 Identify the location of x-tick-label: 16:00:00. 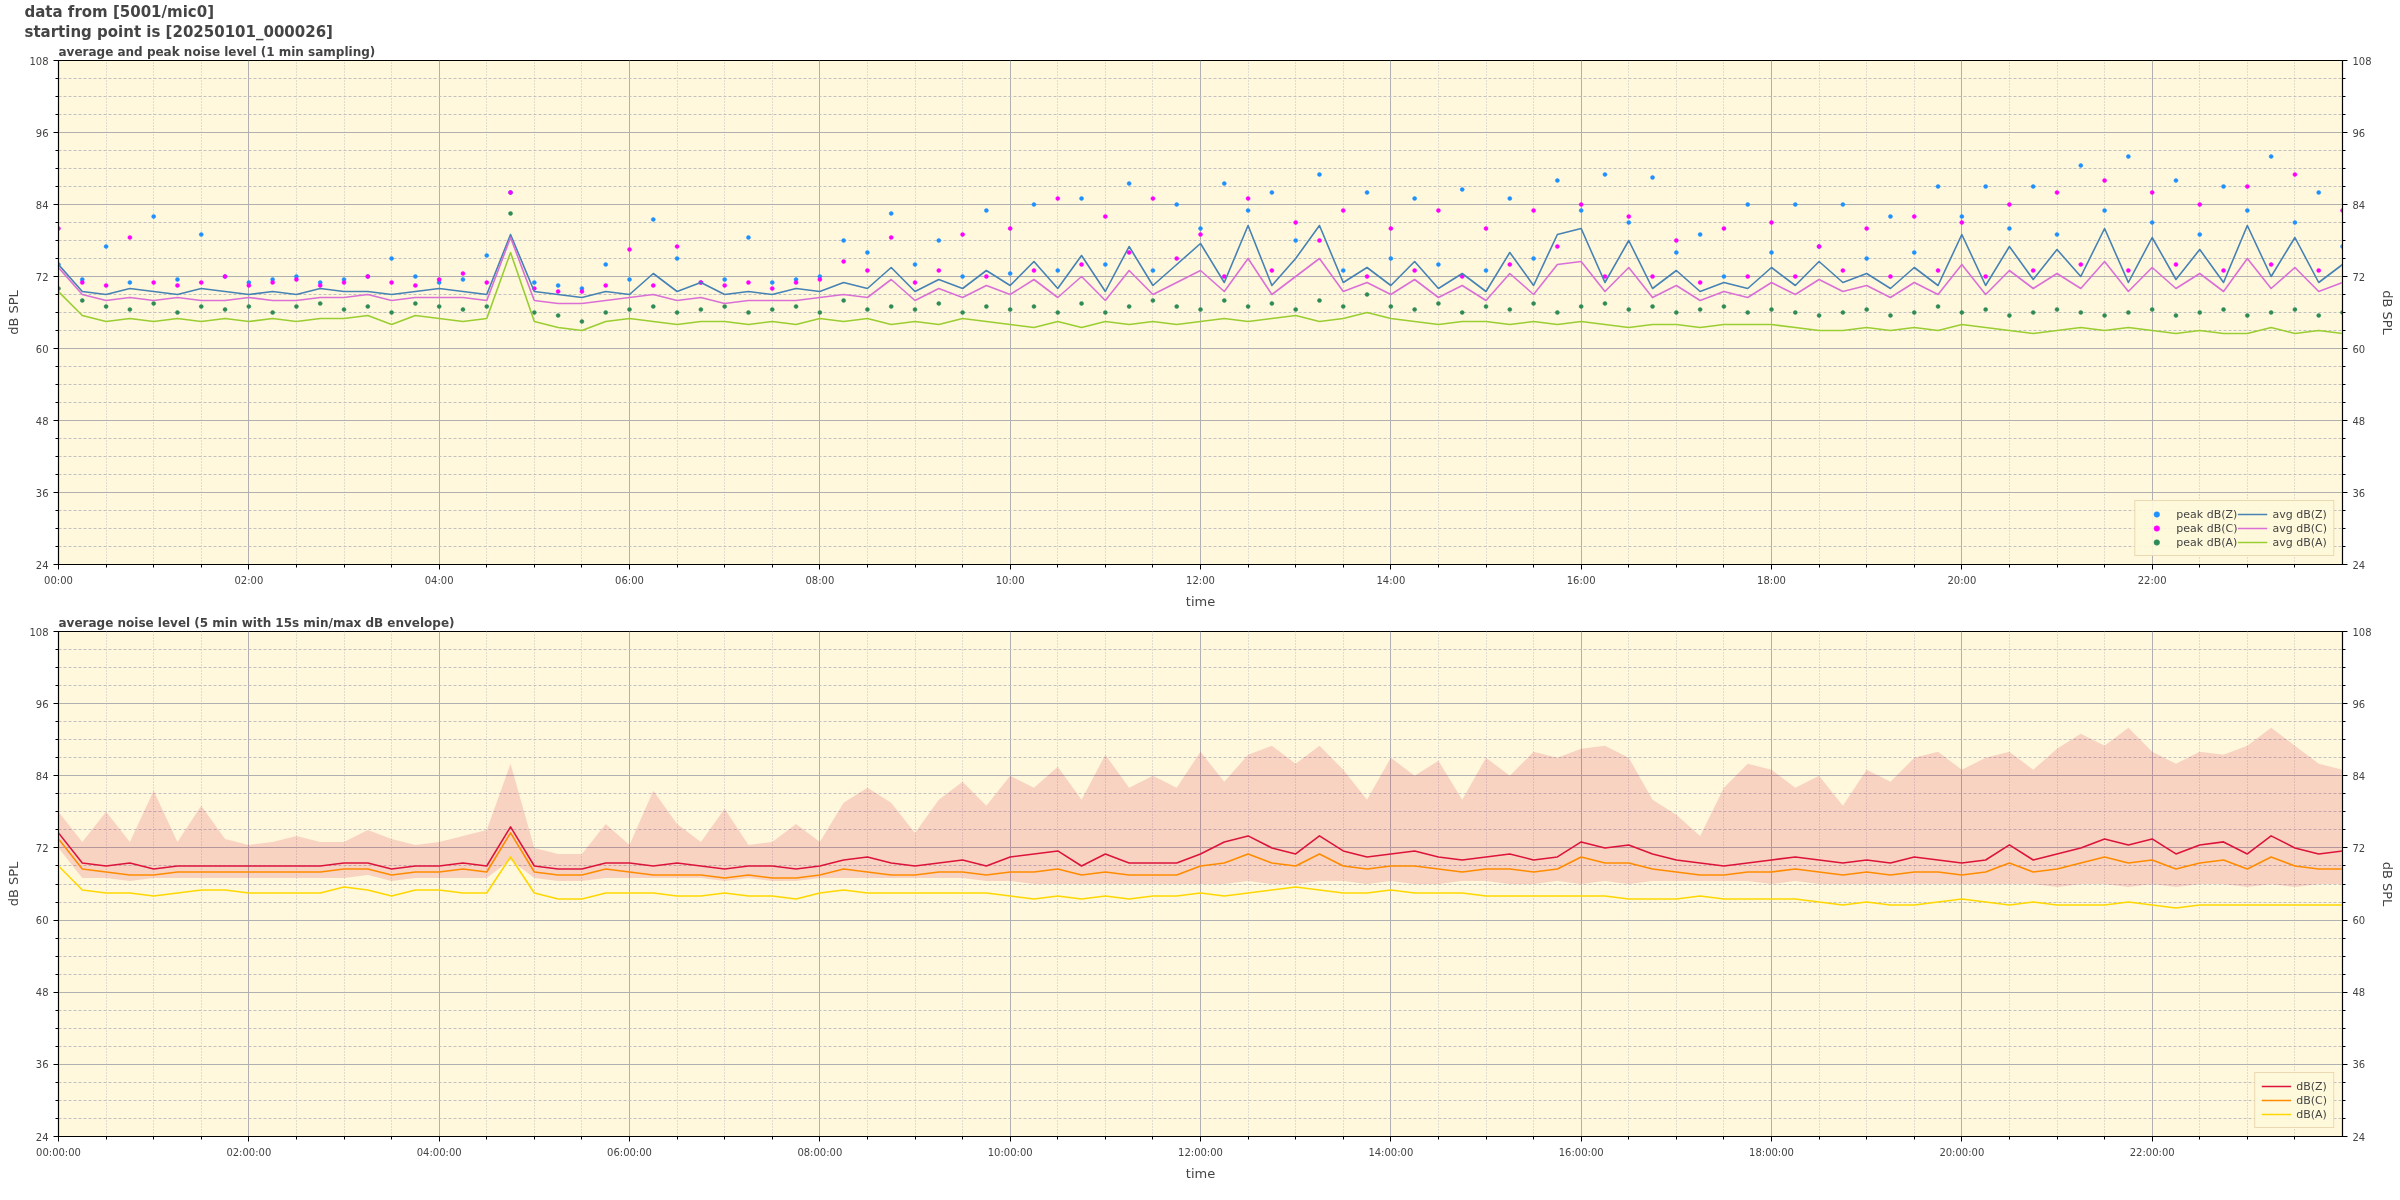
(1581, 1152).